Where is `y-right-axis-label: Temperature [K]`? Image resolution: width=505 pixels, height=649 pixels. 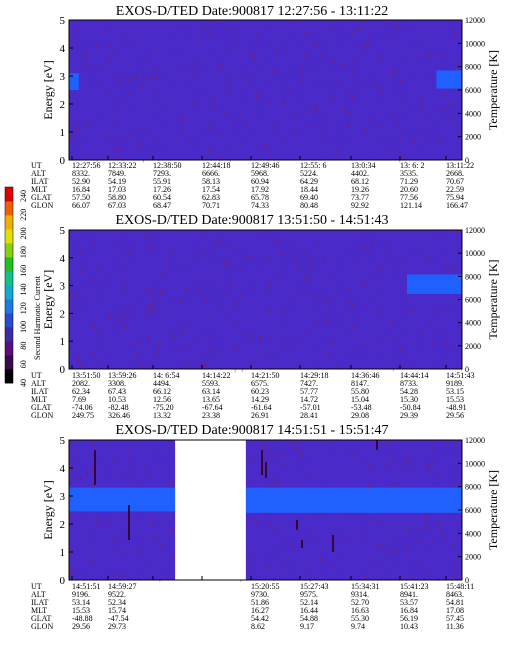 y-right-axis-label: Temperature [K] is located at coordinates (493, 299).